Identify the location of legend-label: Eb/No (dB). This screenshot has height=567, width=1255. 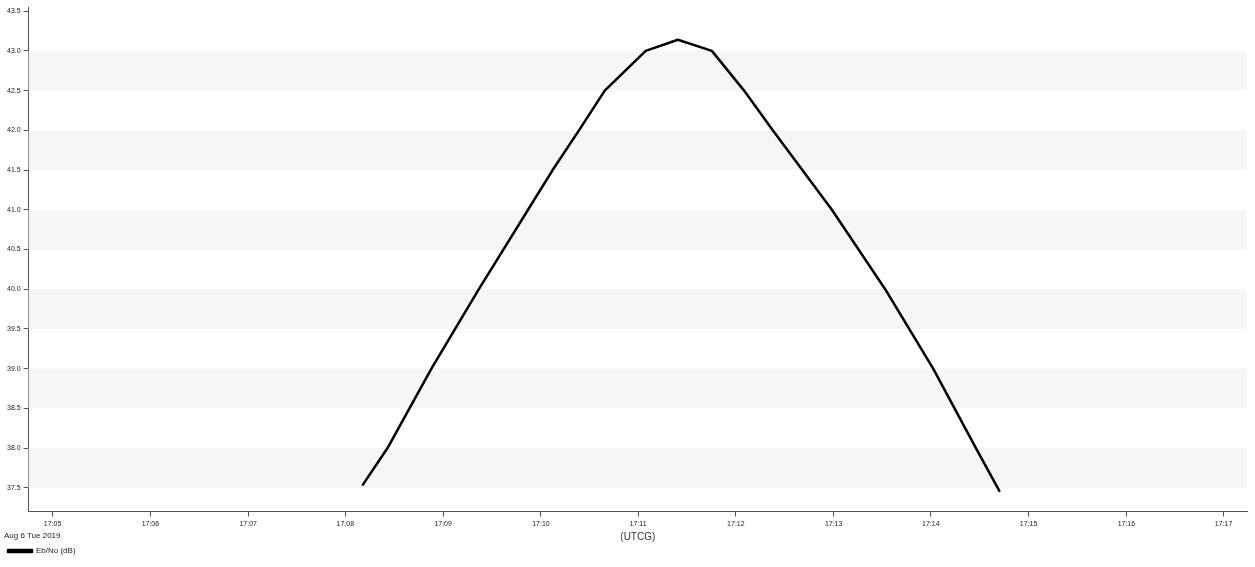
(56, 551).